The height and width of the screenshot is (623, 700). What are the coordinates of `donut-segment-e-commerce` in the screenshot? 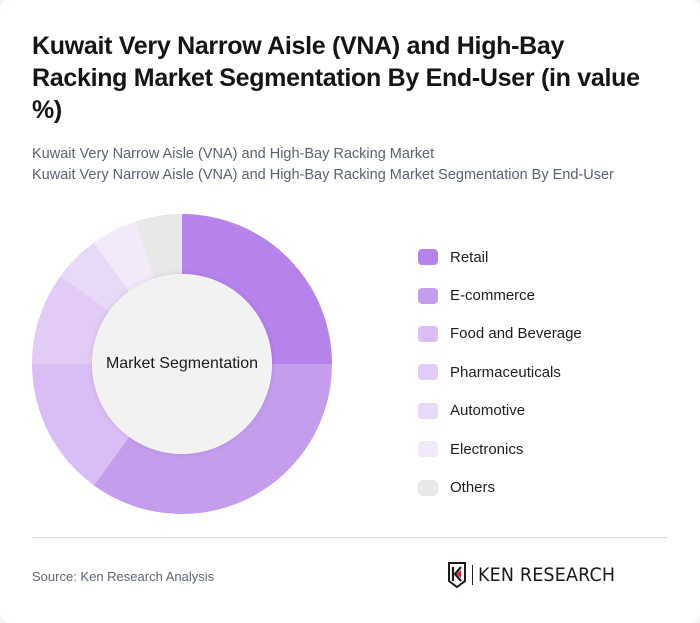 It's located at (212, 439).